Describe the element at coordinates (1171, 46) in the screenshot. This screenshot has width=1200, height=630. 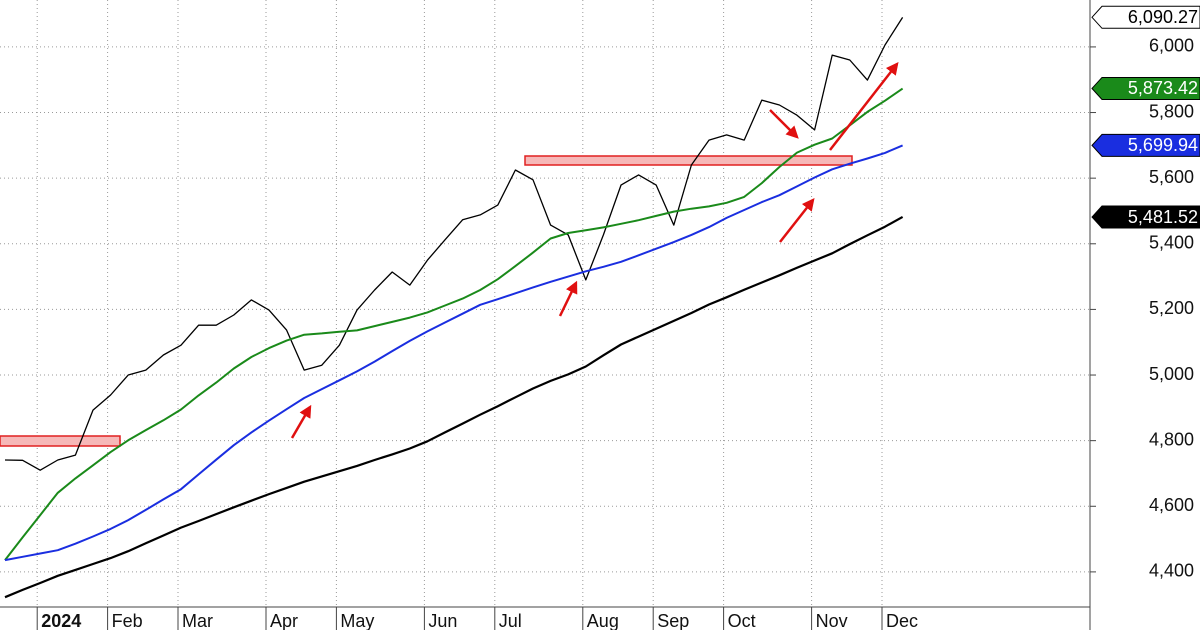
I see `y-tick-label: 6,000` at that location.